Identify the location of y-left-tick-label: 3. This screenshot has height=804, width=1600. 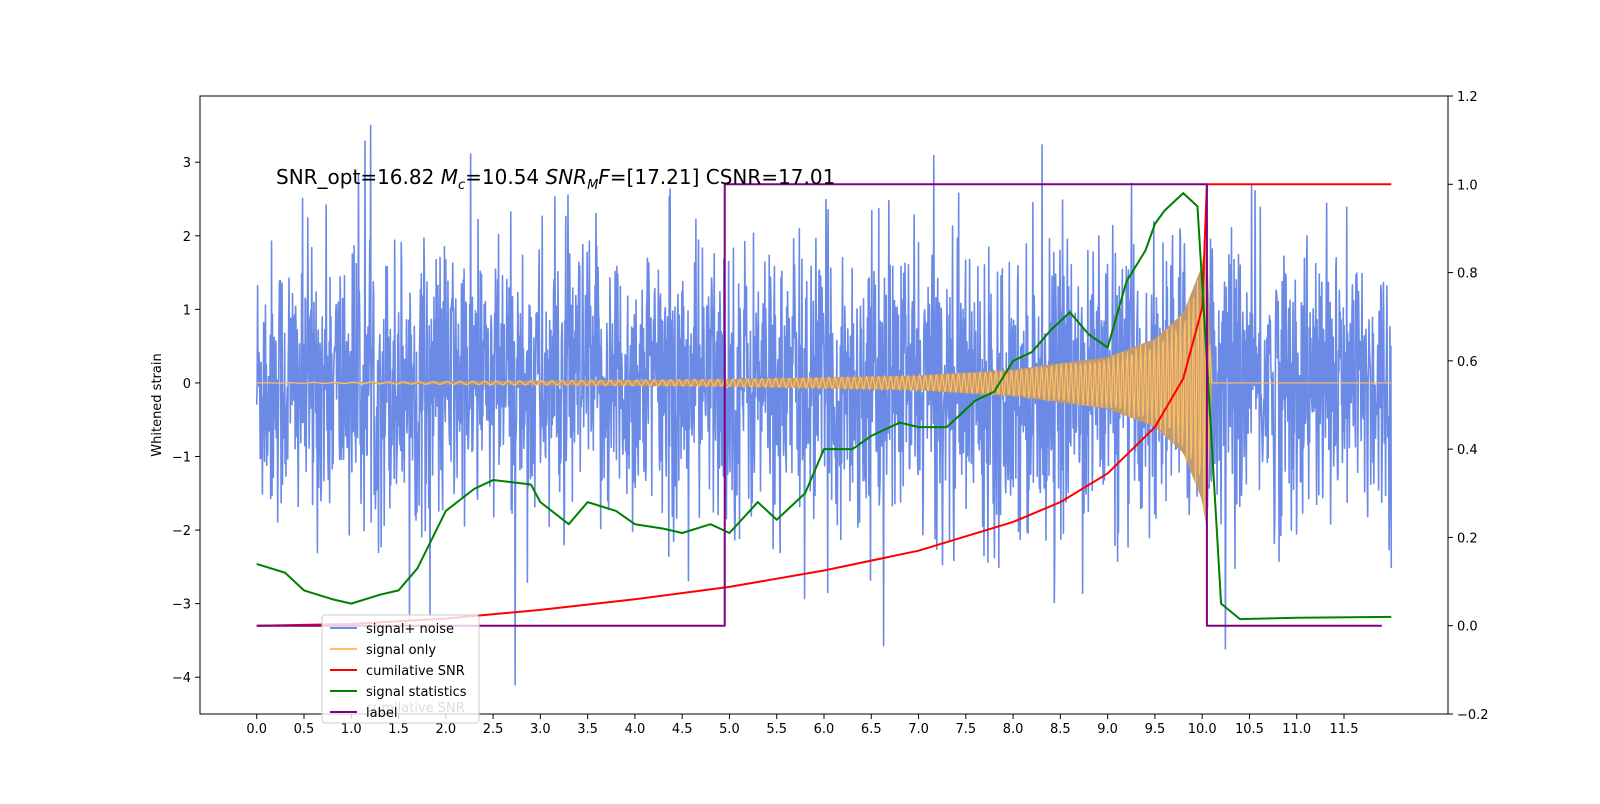
(187, 163).